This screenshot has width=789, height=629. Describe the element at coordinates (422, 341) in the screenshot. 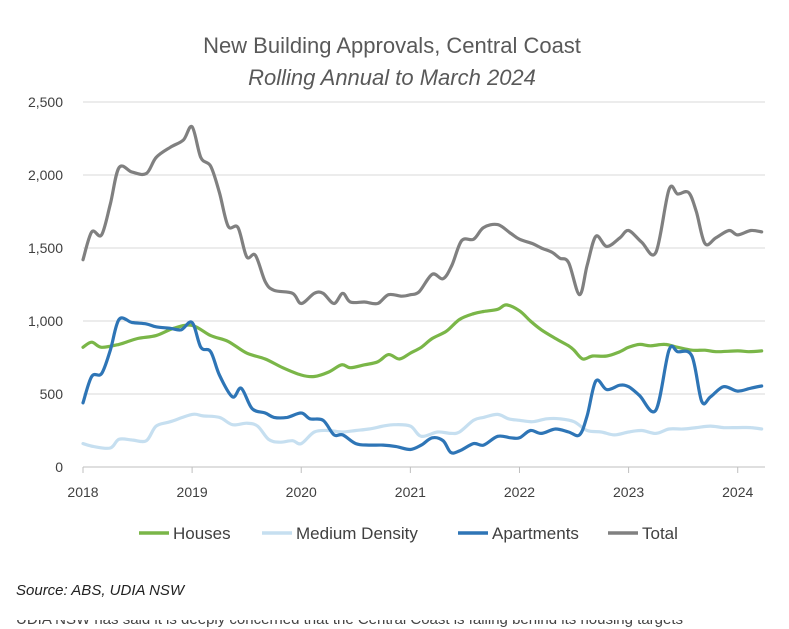

I see `series-line-houses` at that location.